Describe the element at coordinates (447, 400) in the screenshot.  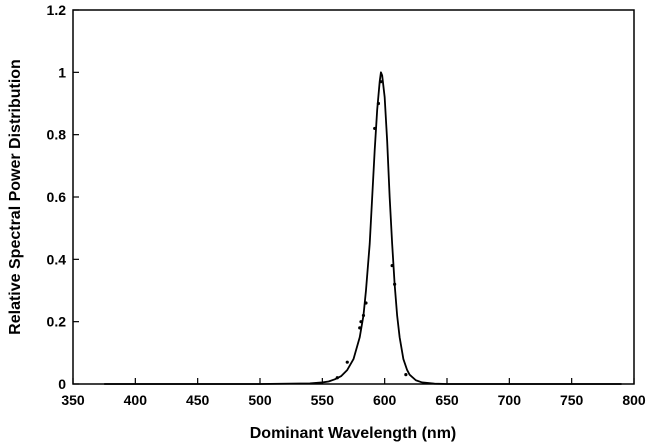
I see `x-tick-label: 650` at that location.